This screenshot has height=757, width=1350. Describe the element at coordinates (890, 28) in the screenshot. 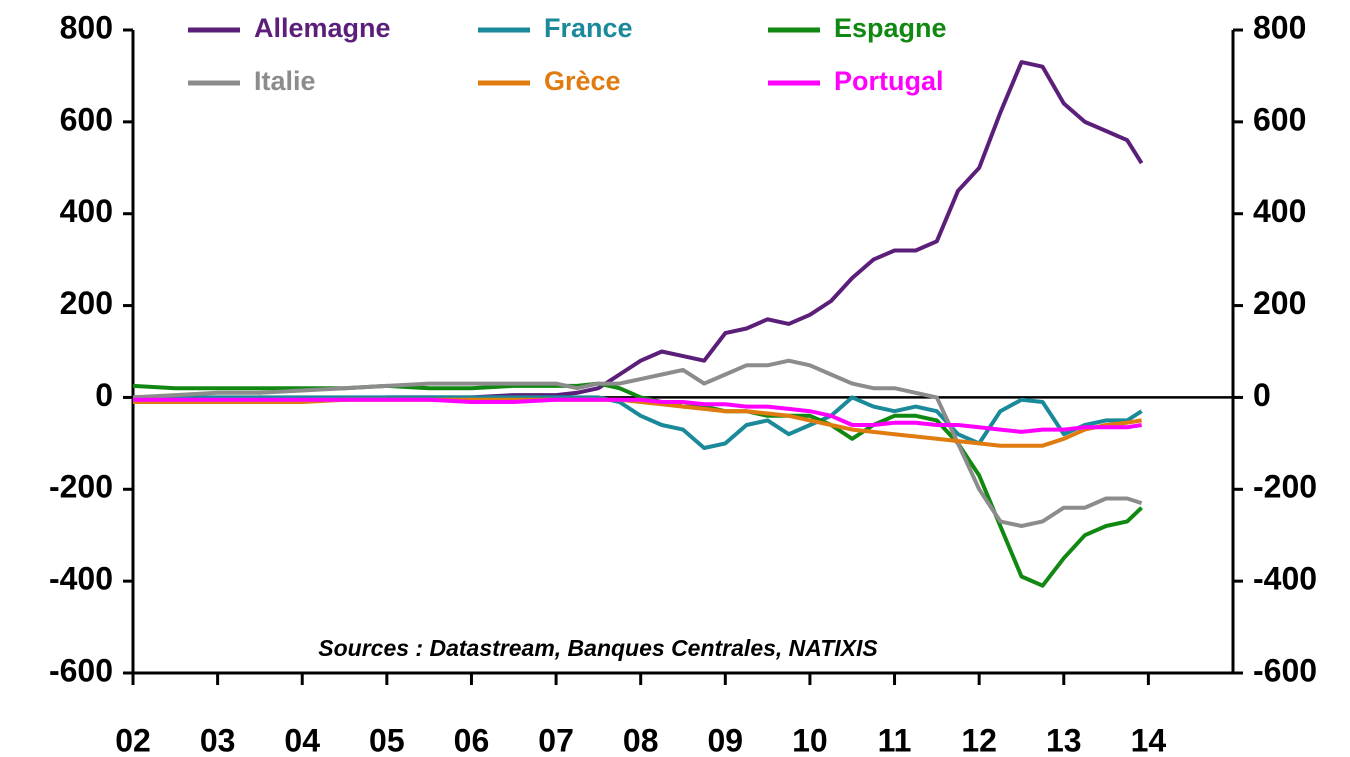

I see `legend-label: Espagne` at that location.